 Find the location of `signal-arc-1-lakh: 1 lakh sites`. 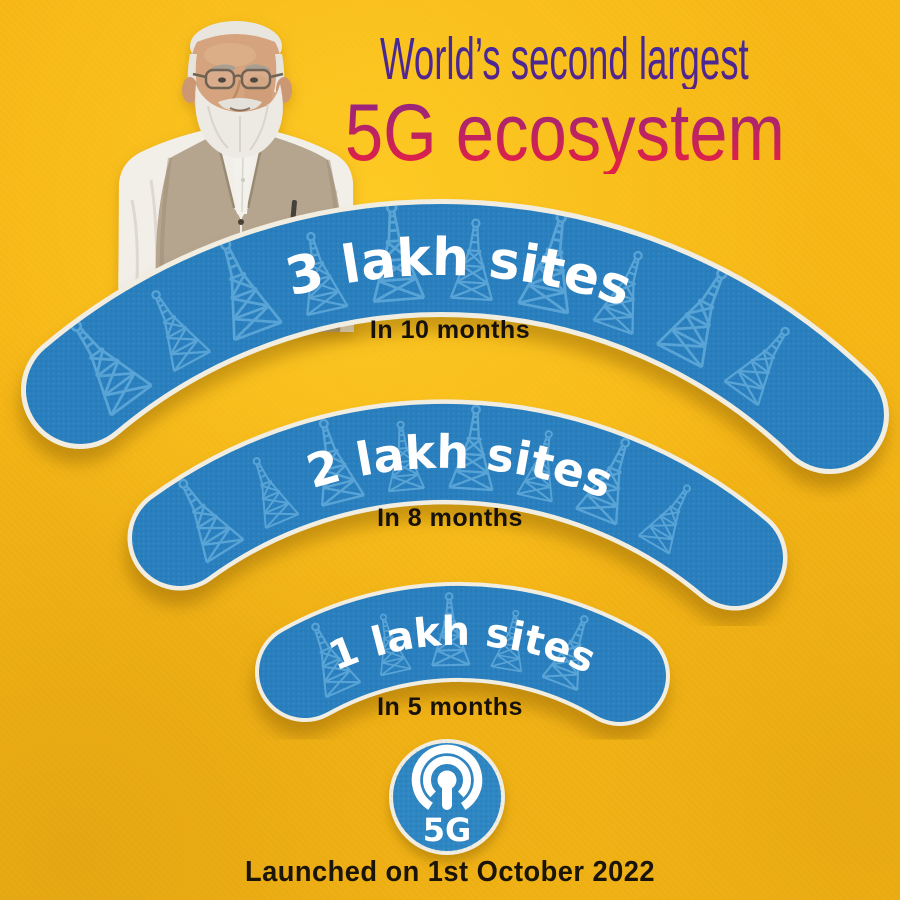

signal-arc-1-lakh: 1 lakh sites is located at coordinates (458, 645).